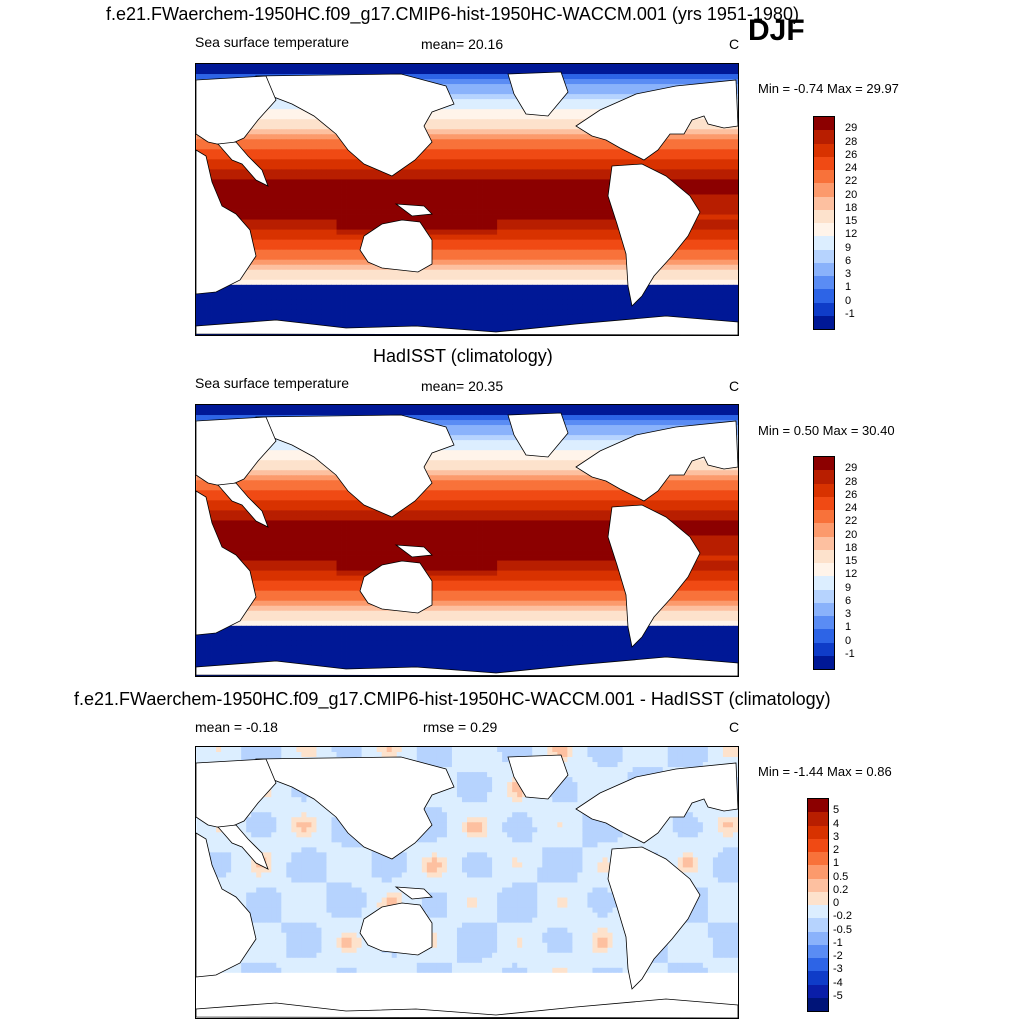 The image size is (1024, 1024). I want to click on colorbar-label: 2, so click(836, 850).